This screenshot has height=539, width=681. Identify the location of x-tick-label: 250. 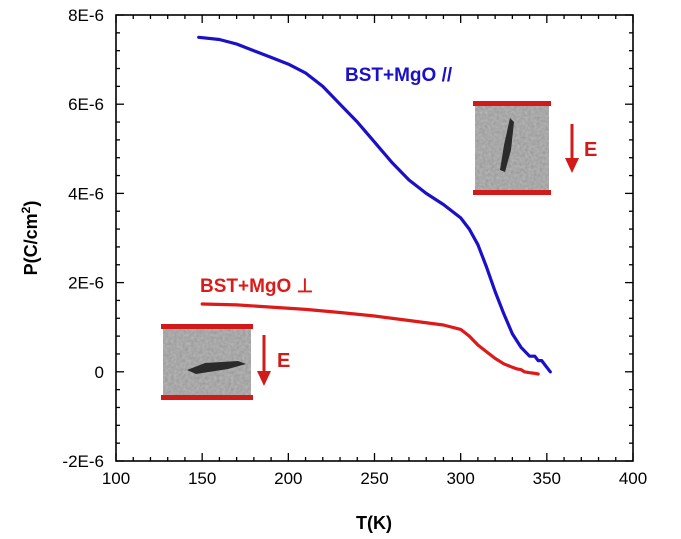
(374, 478).